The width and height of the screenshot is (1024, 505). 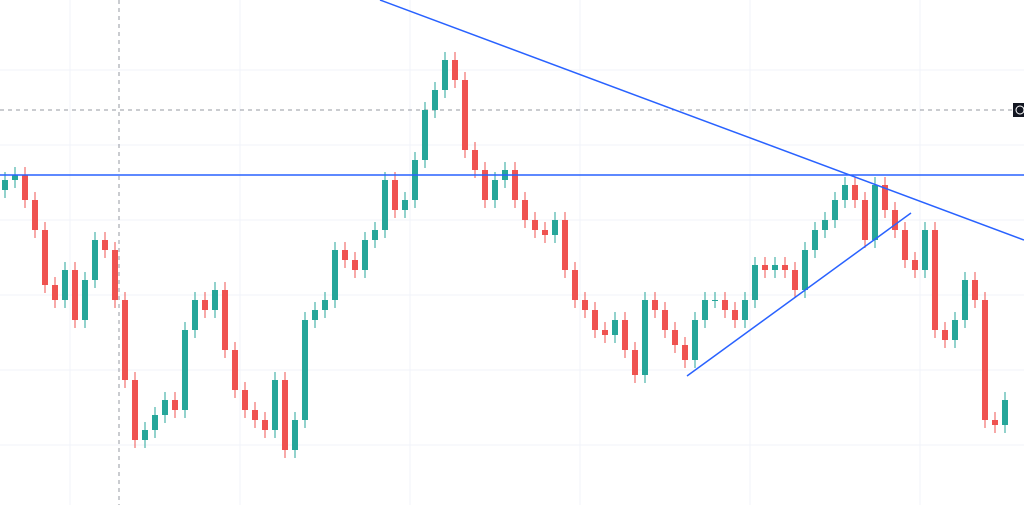 What do you see at coordinates (1018, 110) in the screenshot?
I see `crosshair-button` at bounding box center [1018, 110].